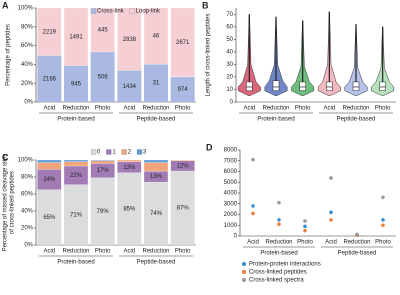  I want to click on y-tick-label: 50, so click(229, 40).